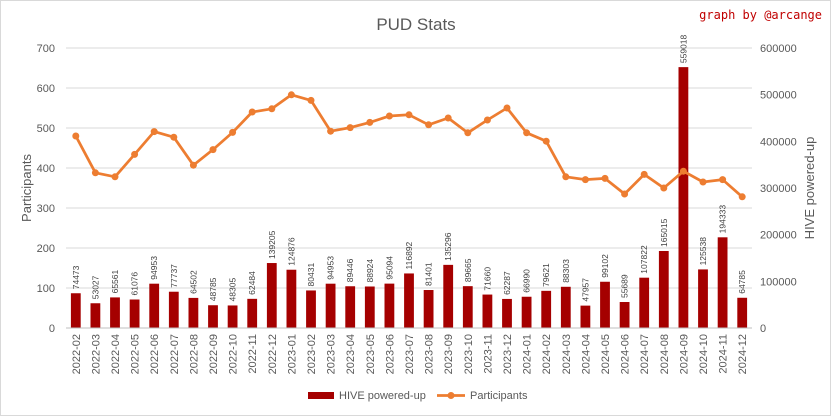  Describe the element at coordinates (723, 219) in the screenshot. I see `bar-data-label: 194333` at that location.